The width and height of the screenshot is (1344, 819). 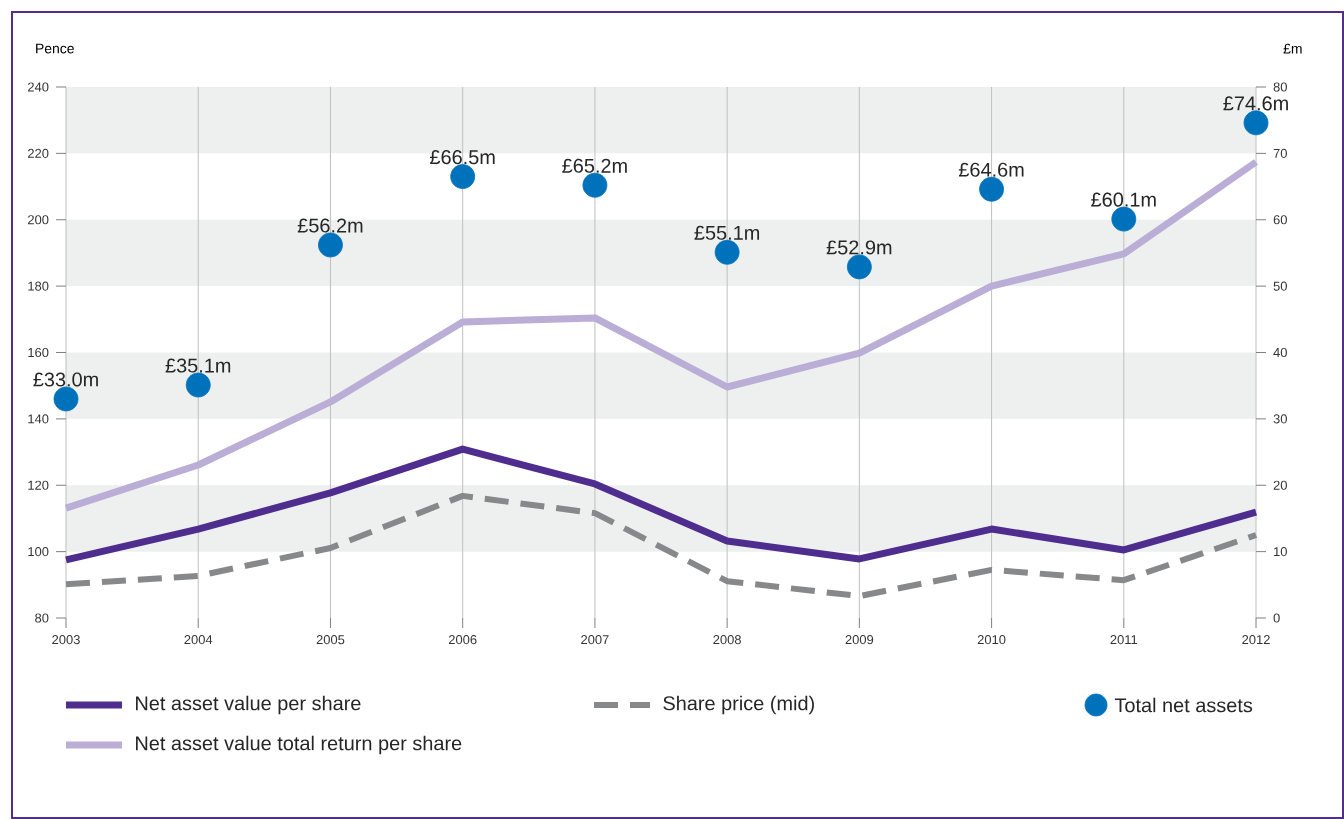 I want to click on data-label: £35.1m, so click(x=198, y=365).